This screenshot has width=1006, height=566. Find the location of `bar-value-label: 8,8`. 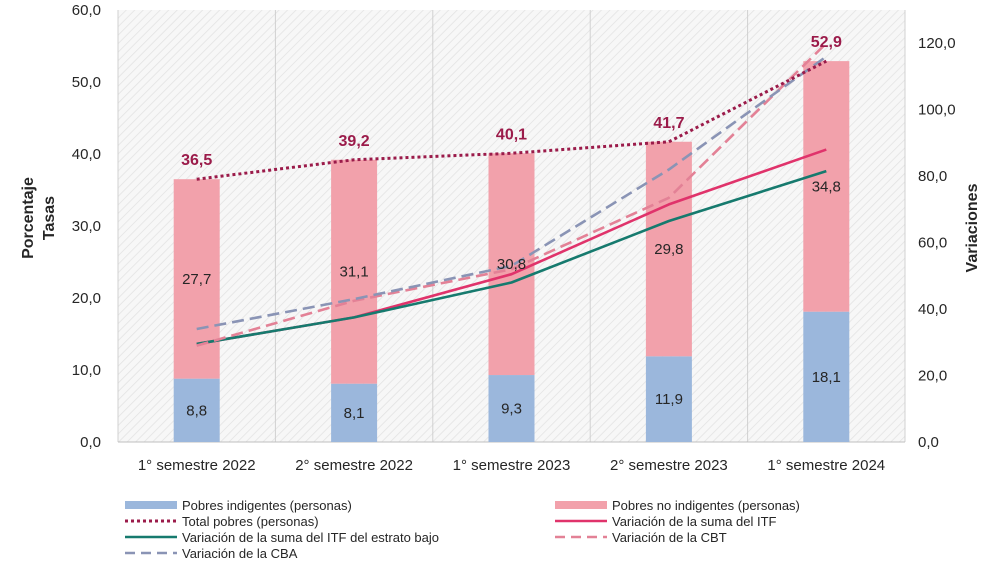

bar-value-label: 8,8 is located at coordinates (196, 410).